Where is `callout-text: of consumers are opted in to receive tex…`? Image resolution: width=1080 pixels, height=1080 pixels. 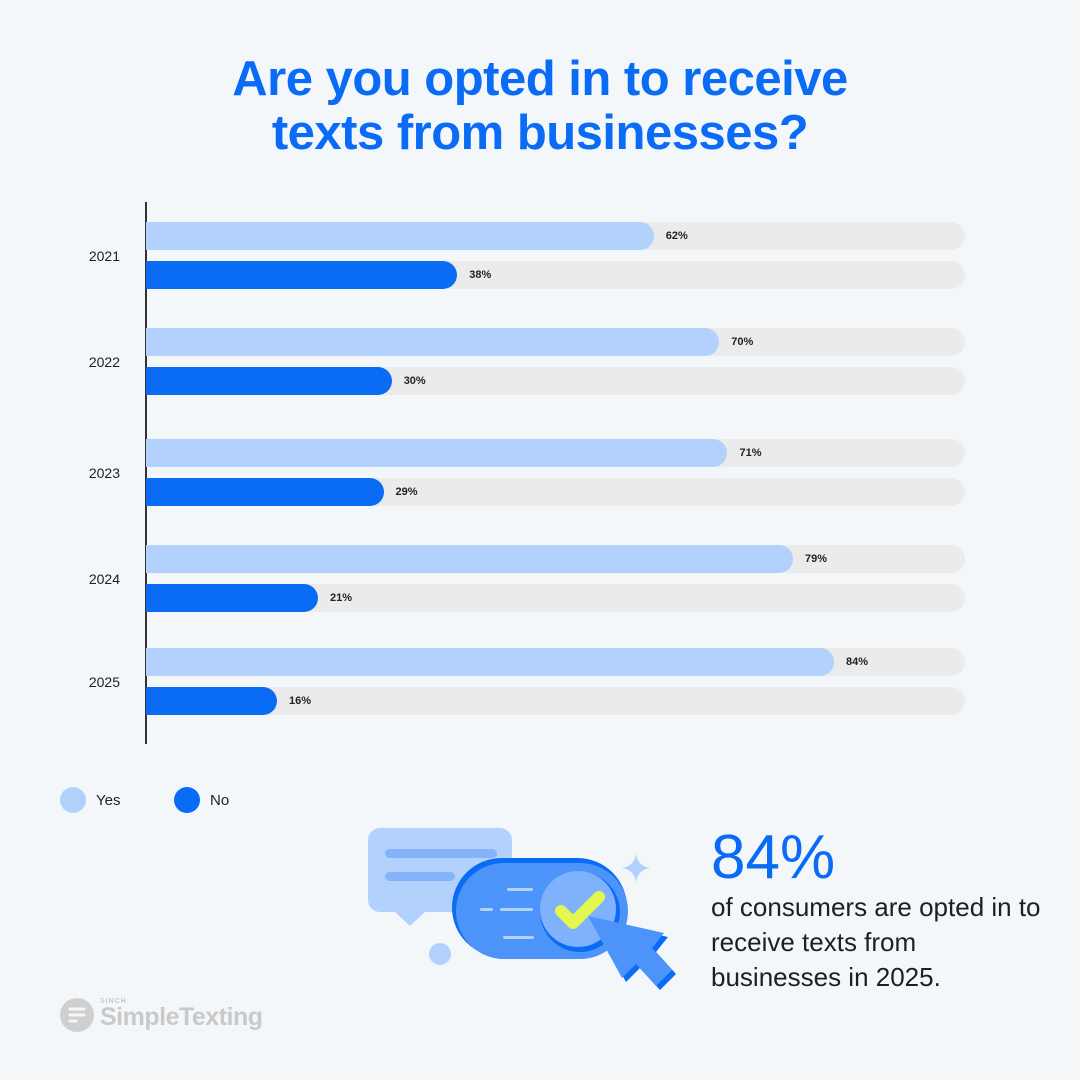 callout-text: of consumers are opted in to receive tex… is located at coordinates (876, 942).